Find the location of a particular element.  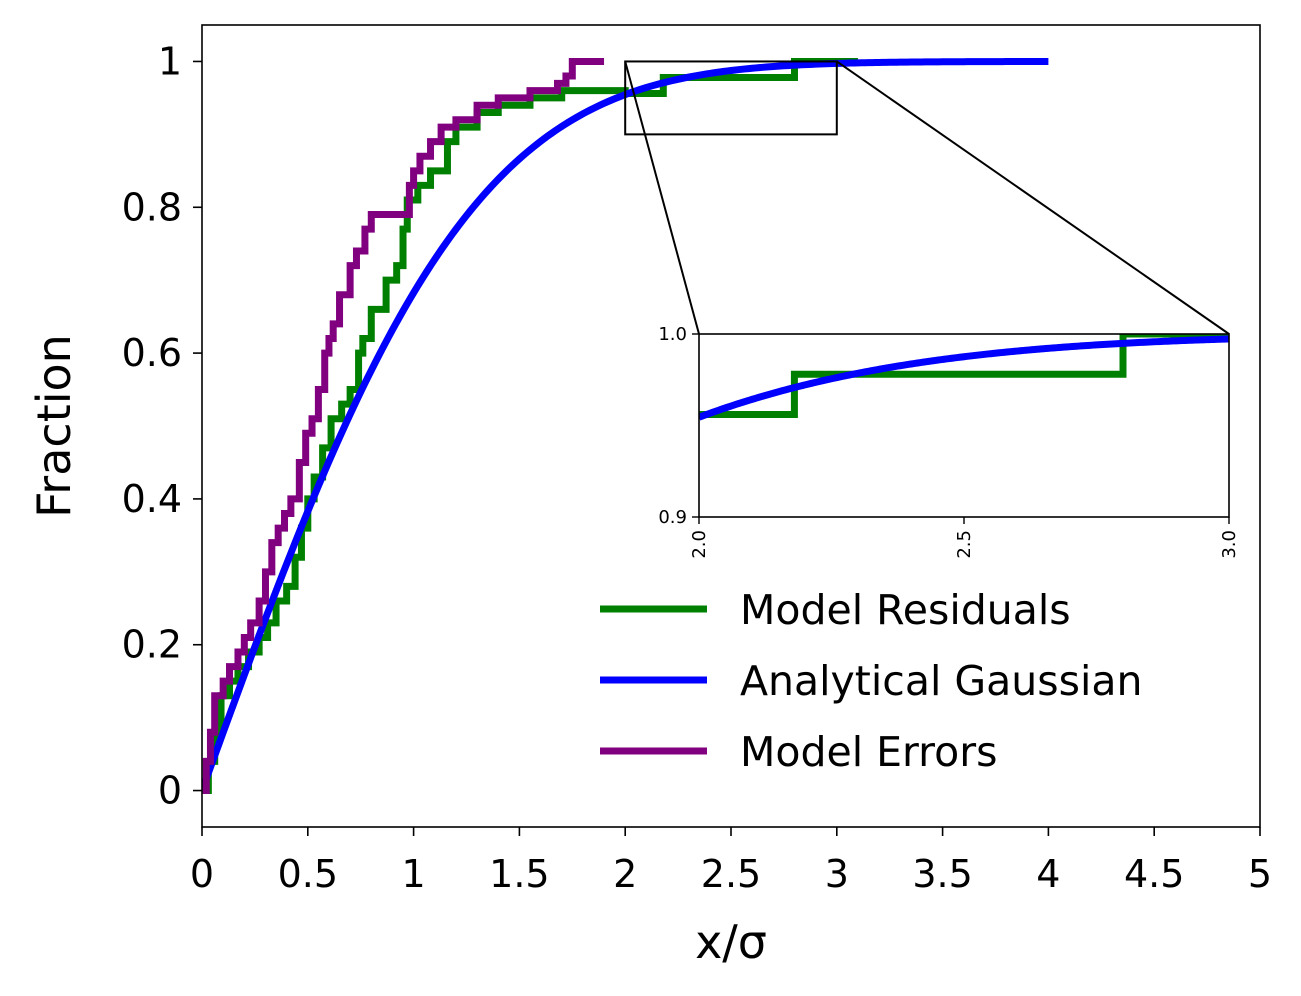

inset-x-tick-label: 2.5 is located at coordinates (964, 544).